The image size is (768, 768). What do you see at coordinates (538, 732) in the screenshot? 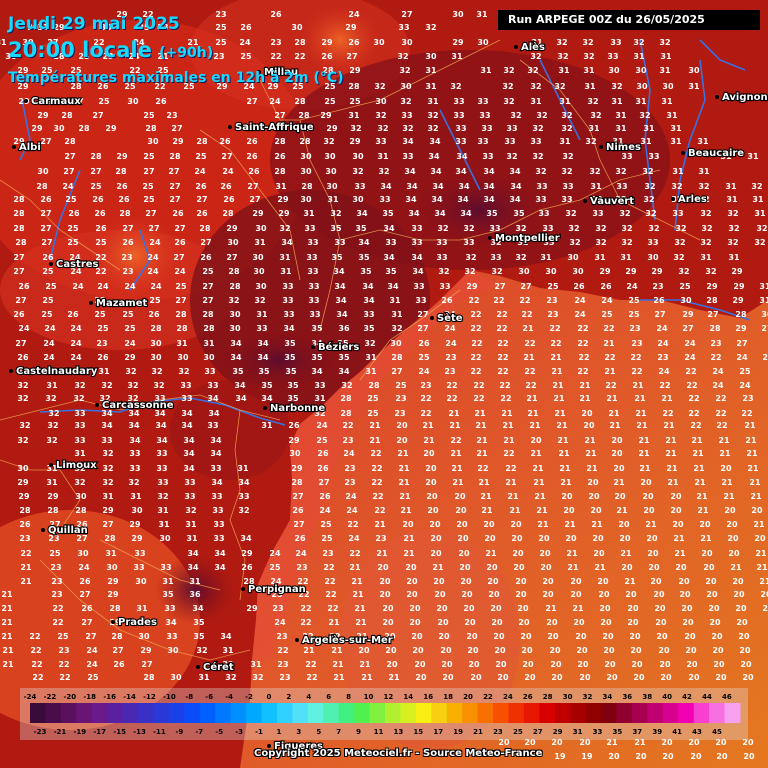
I see `legend-bottom-label: 27` at bounding box center [538, 732].